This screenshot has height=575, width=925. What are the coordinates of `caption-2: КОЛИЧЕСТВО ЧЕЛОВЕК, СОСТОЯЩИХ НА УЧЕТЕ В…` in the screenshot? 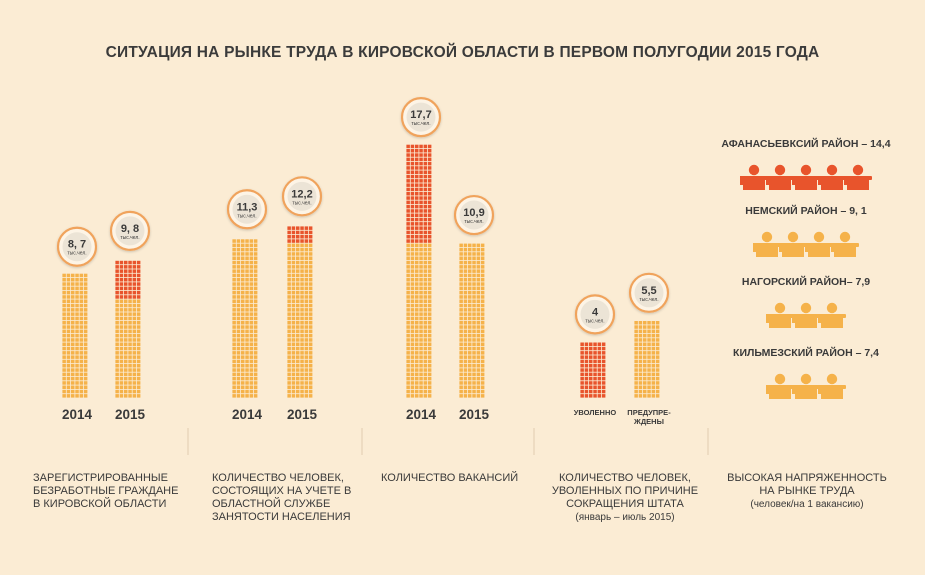 It's located at (287, 498).